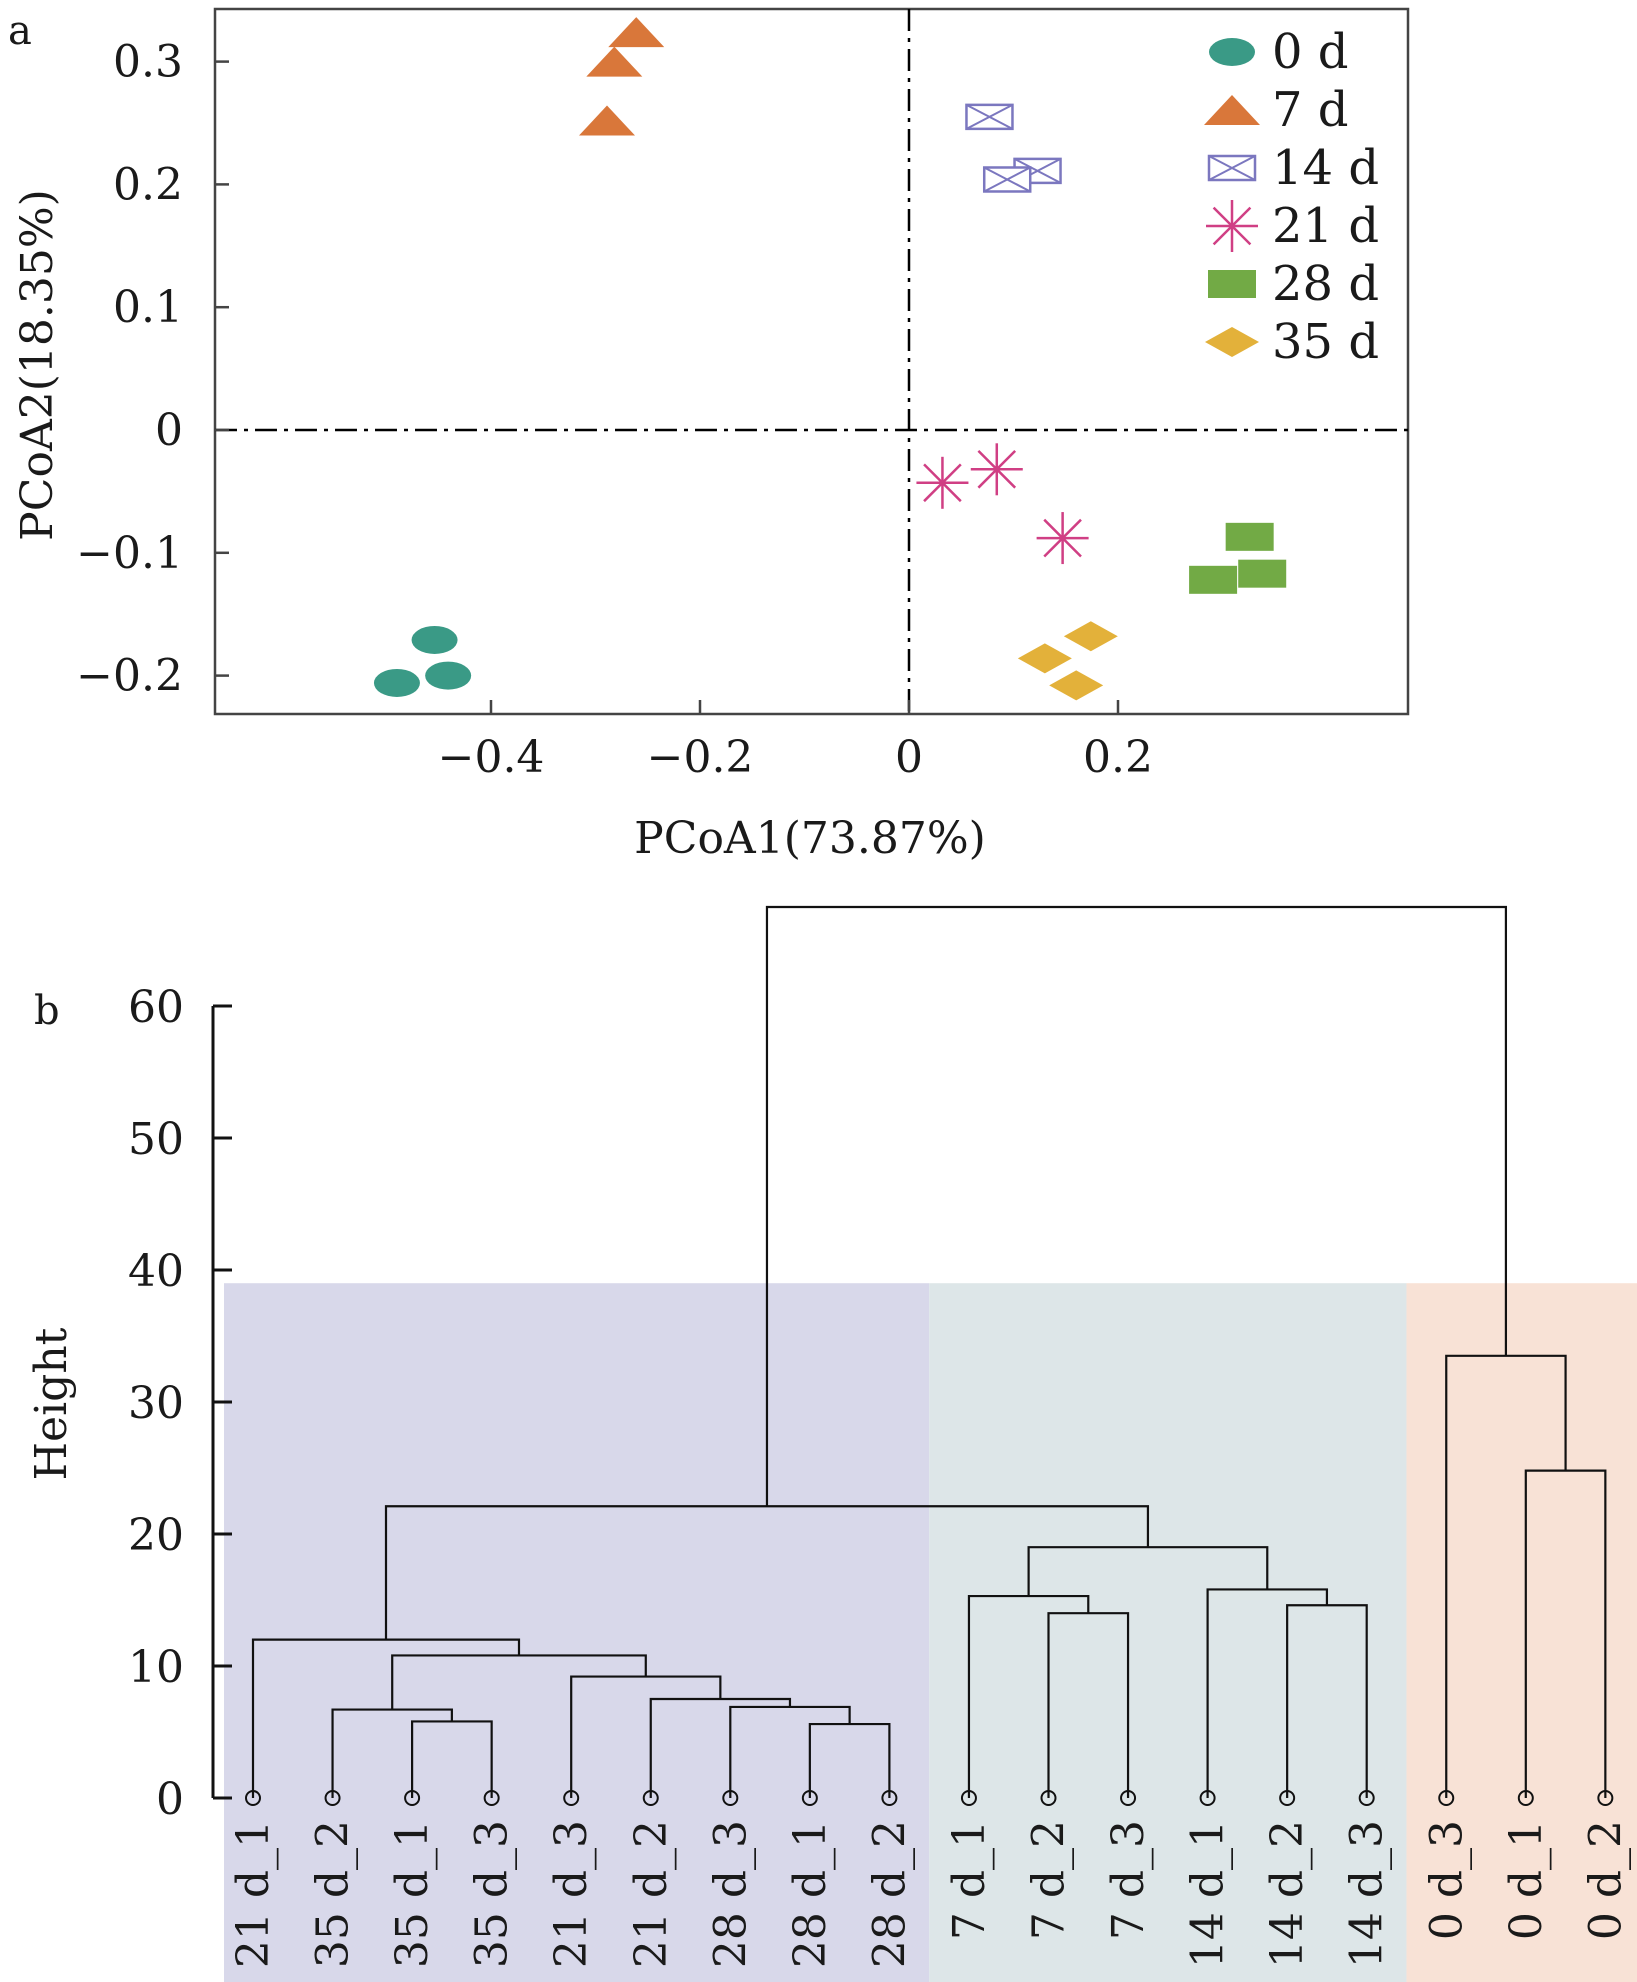 The image size is (1637, 1982). What do you see at coordinates (129, 553) in the screenshot?
I see `y-tick-label: −0.1` at bounding box center [129, 553].